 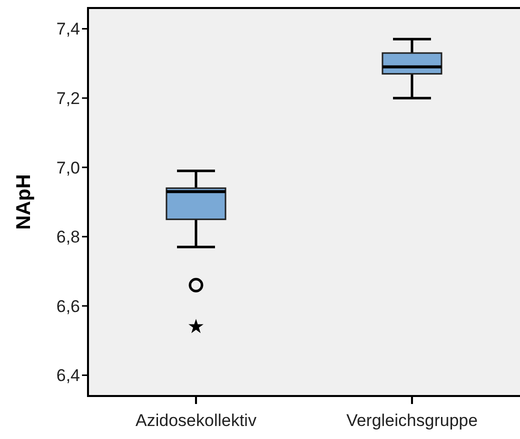 I want to click on y-tick-label: 7,2, so click(x=68, y=98).